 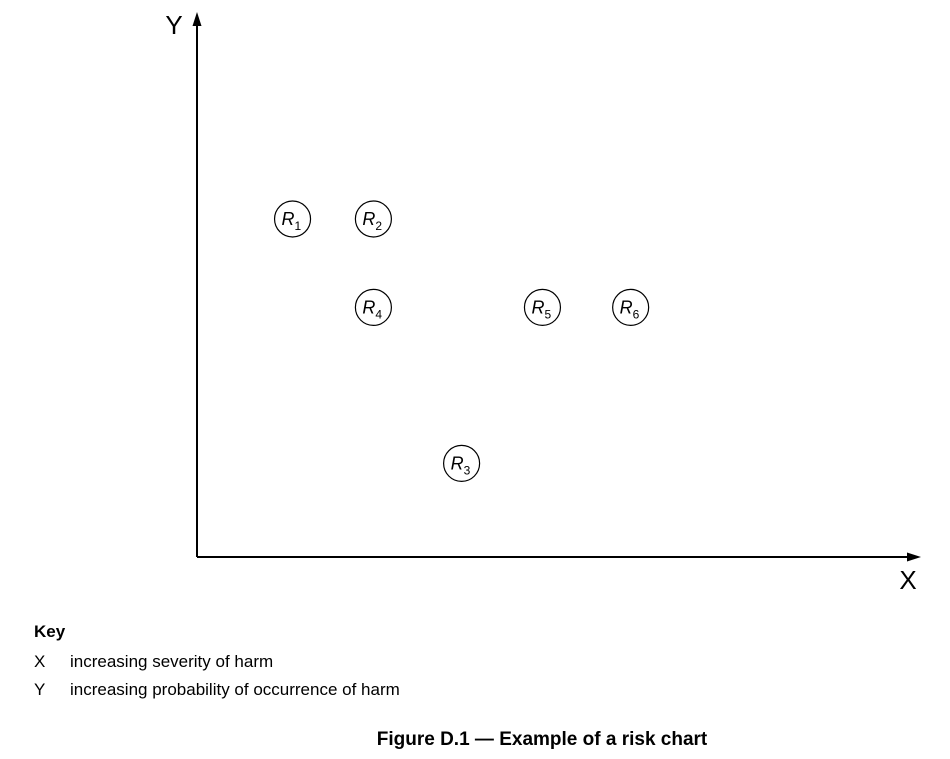 I want to click on x-axis-label: X, so click(x=907, y=580).